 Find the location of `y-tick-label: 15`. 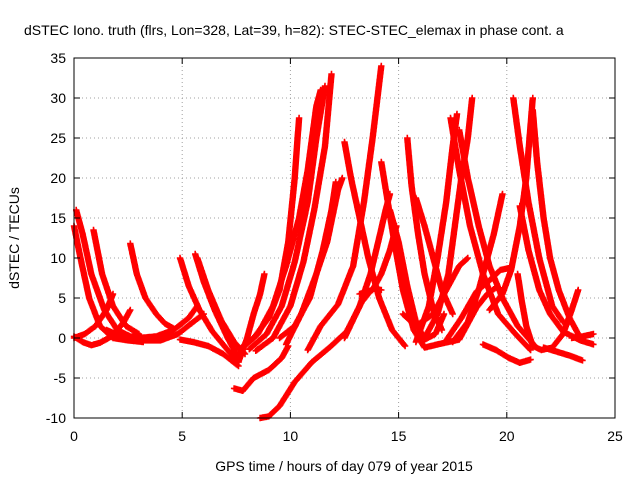

y-tick-label: 15 is located at coordinates (58, 218).